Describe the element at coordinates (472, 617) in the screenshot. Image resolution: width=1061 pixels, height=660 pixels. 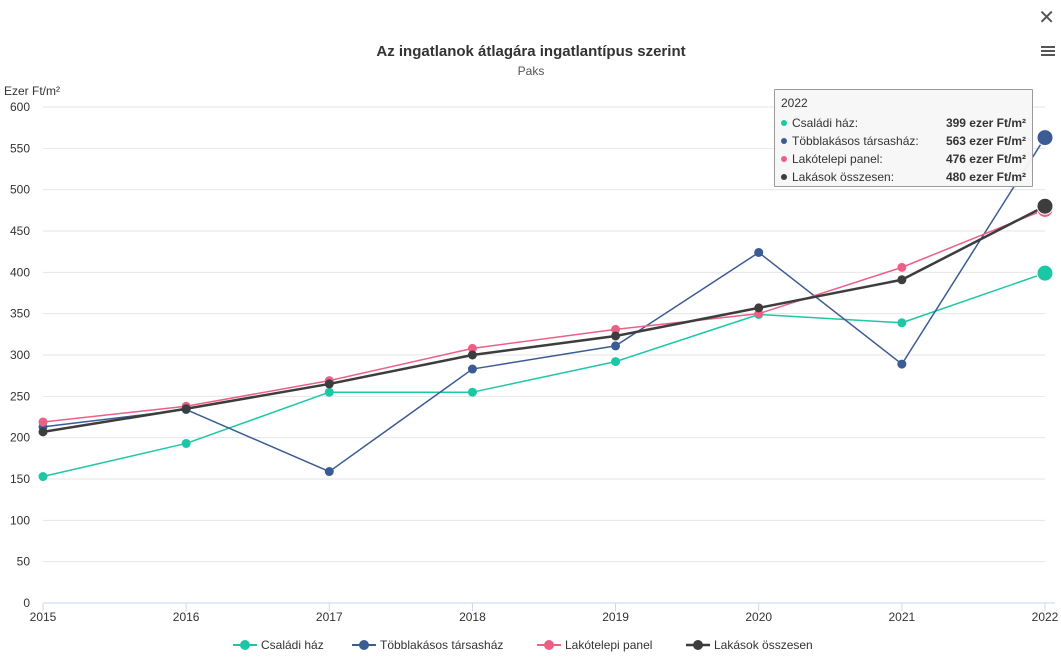
I see `x-tick-label: 2018` at that location.